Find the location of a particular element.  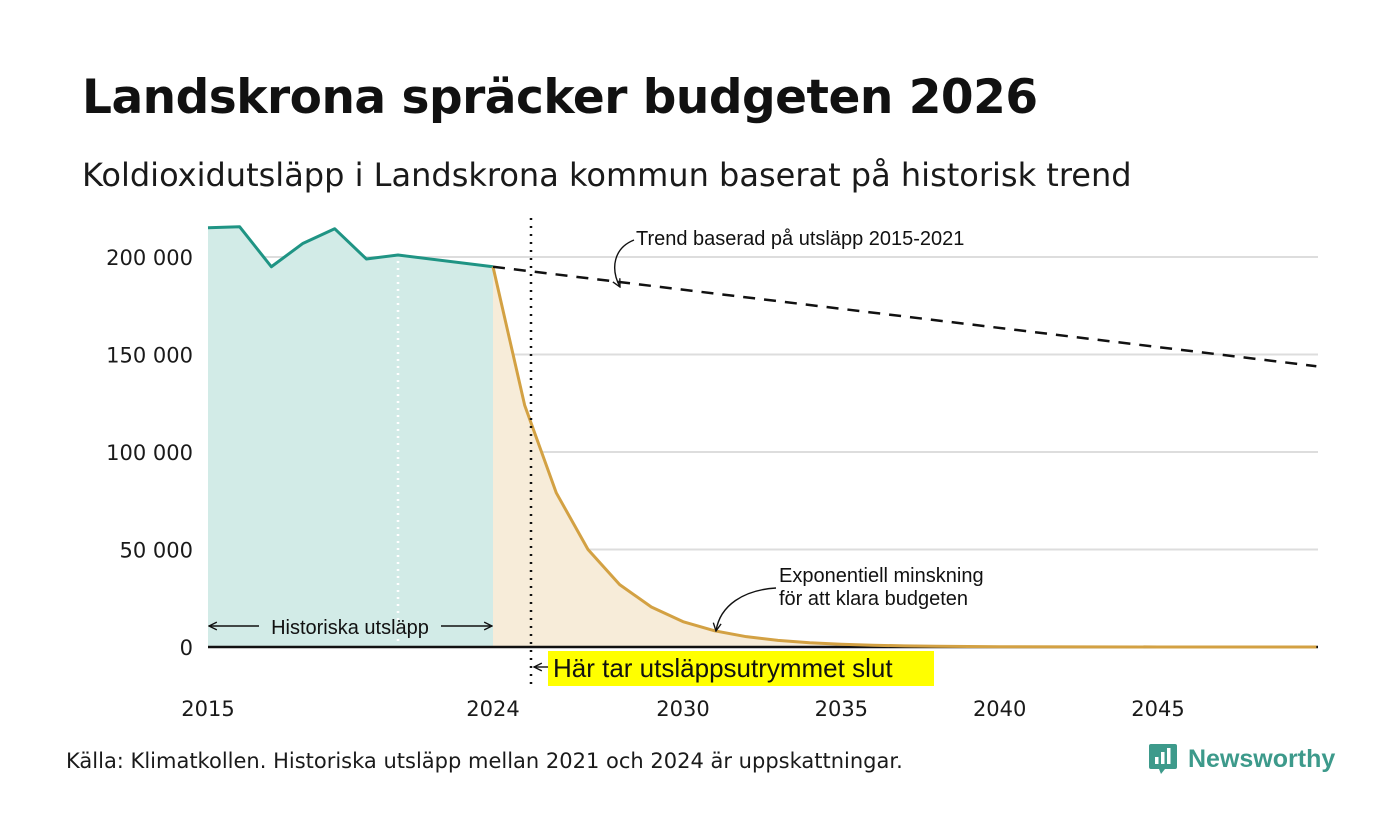

y-tick-label: 100 000 is located at coordinates (149, 453).